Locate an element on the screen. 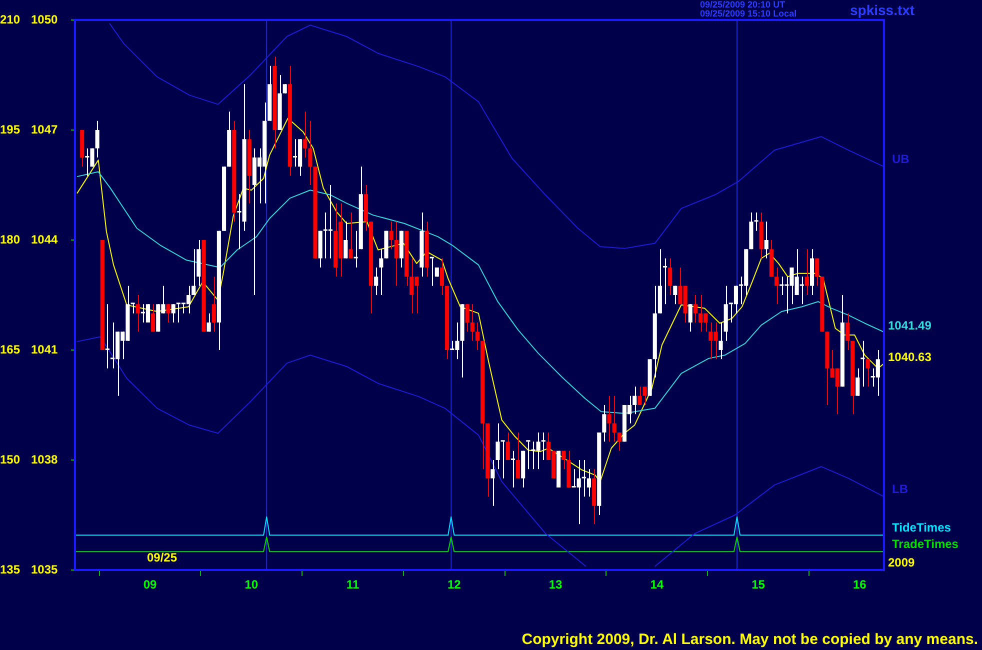  text: spkiss.txt is located at coordinates (882, 10).